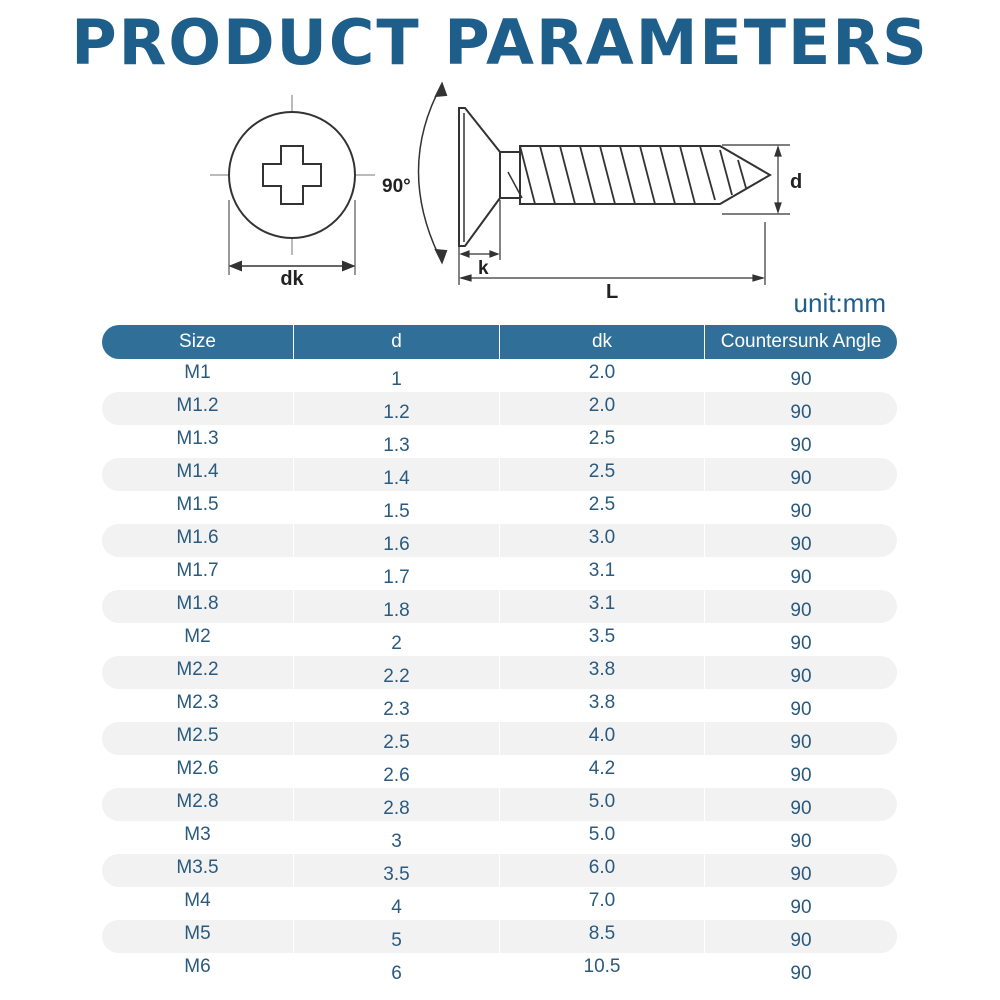  What do you see at coordinates (292, 185) in the screenshot?
I see `screw-head-top-view` at bounding box center [292, 185].